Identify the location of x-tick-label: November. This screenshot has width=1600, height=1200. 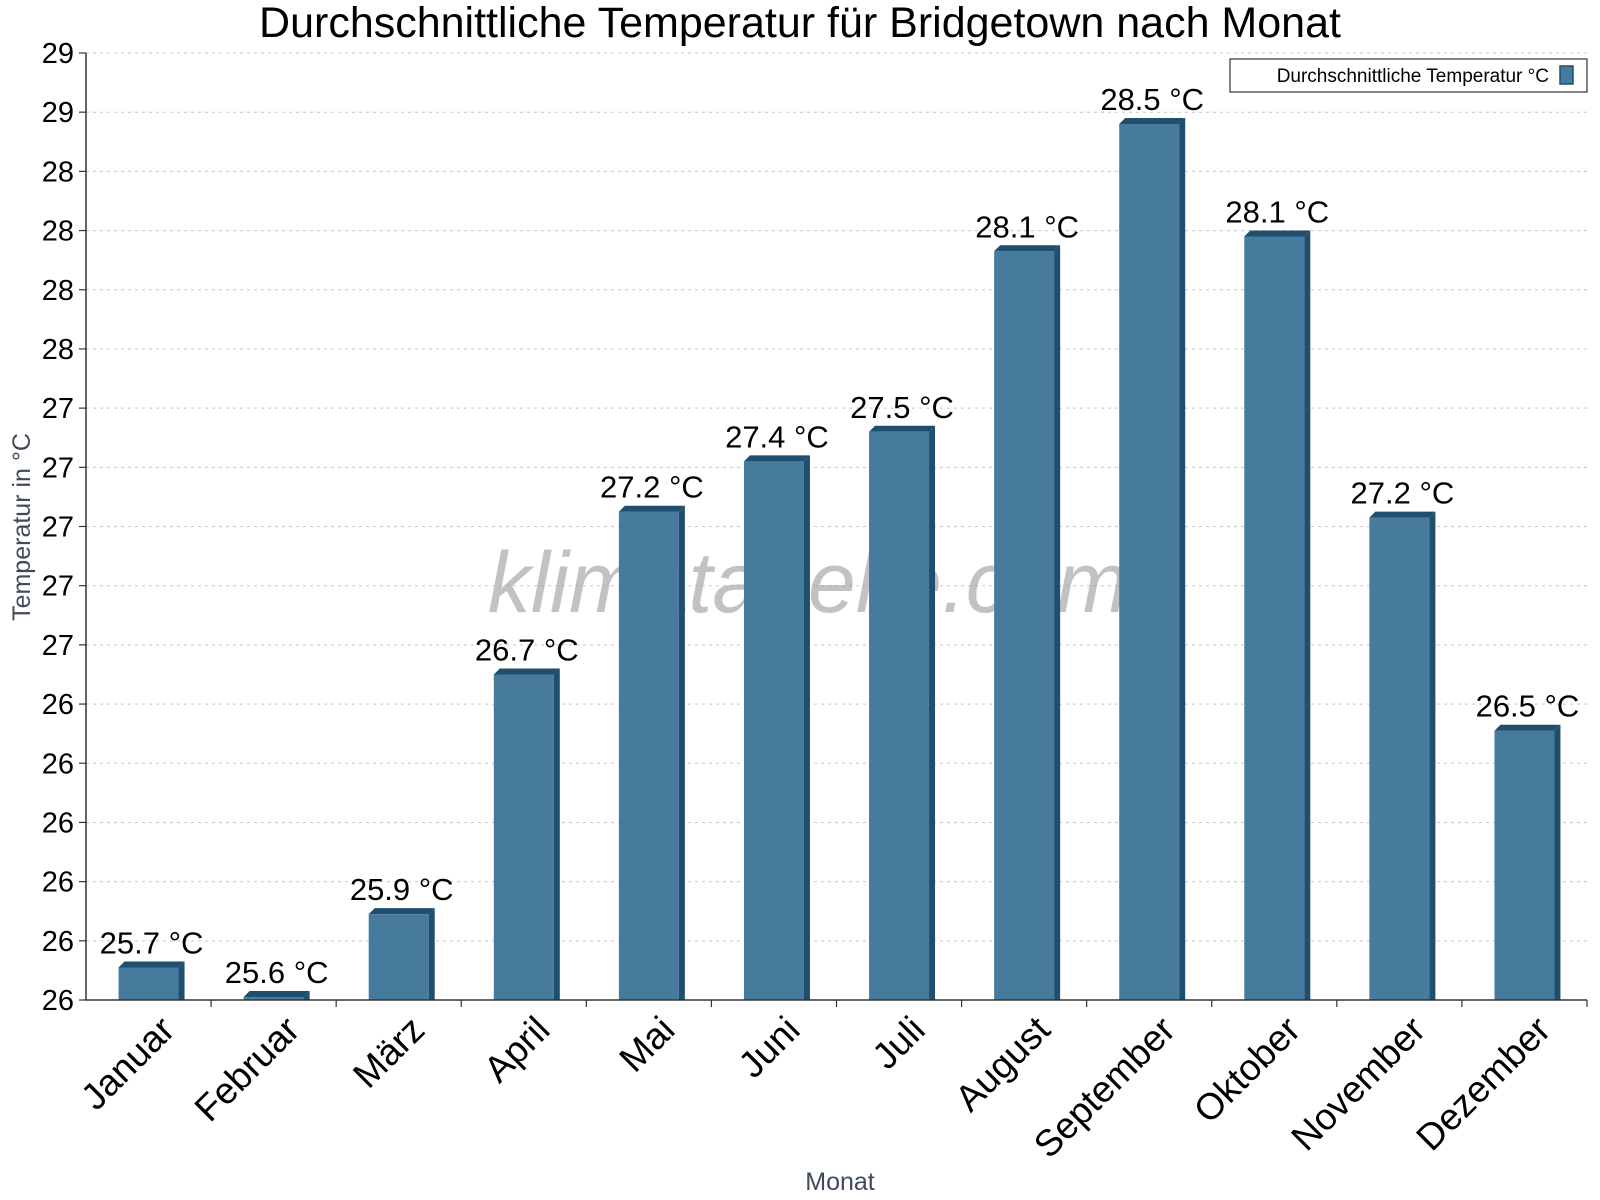
(1358, 1084).